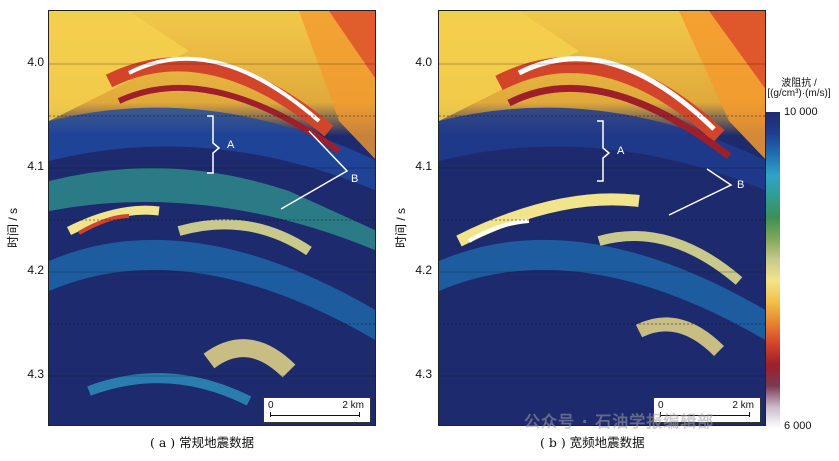  What do you see at coordinates (619, 421) in the screenshot?
I see `watermark: 公众号 · 石油学报编辑部` at bounding box center [619, 421].